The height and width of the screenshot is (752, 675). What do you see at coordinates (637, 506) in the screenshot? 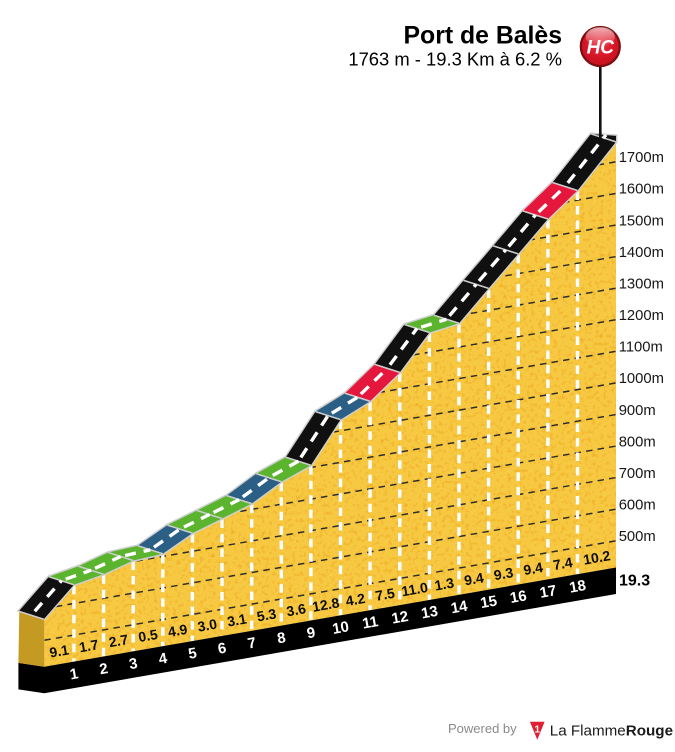
I see `svg-text: 600m` at bounding box center [637, 506].